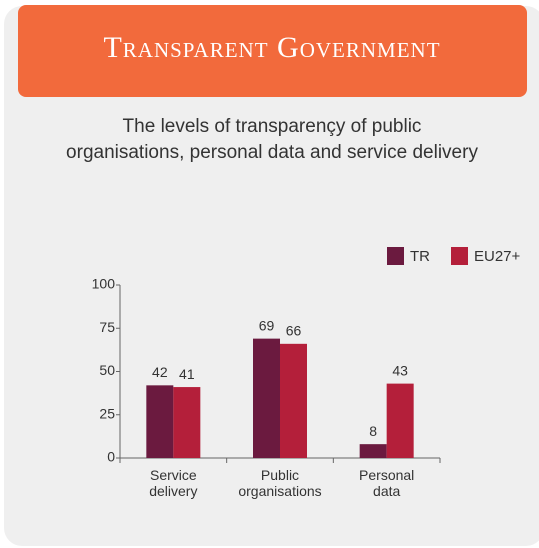 The image size is (539, 548). What do you see at coordinates (400, 370) in the screenshot?
I see `value-label: 43` at bounding box center [400, 370].